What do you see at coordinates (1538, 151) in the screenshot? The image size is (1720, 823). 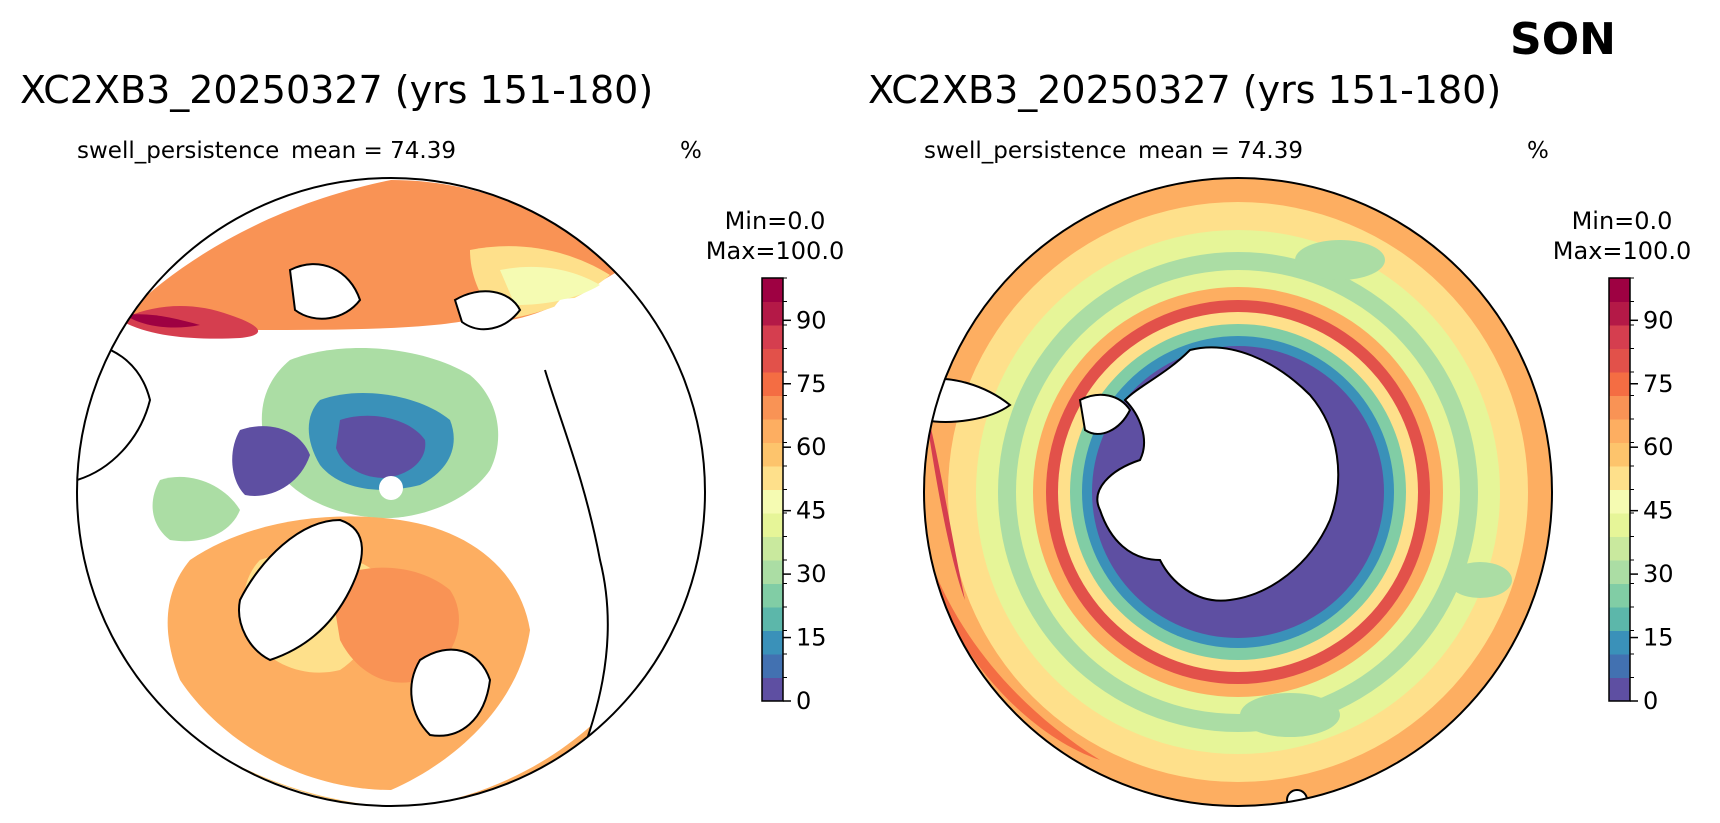 I see `panel-2-units: %` at bounding box center [1538, 151].